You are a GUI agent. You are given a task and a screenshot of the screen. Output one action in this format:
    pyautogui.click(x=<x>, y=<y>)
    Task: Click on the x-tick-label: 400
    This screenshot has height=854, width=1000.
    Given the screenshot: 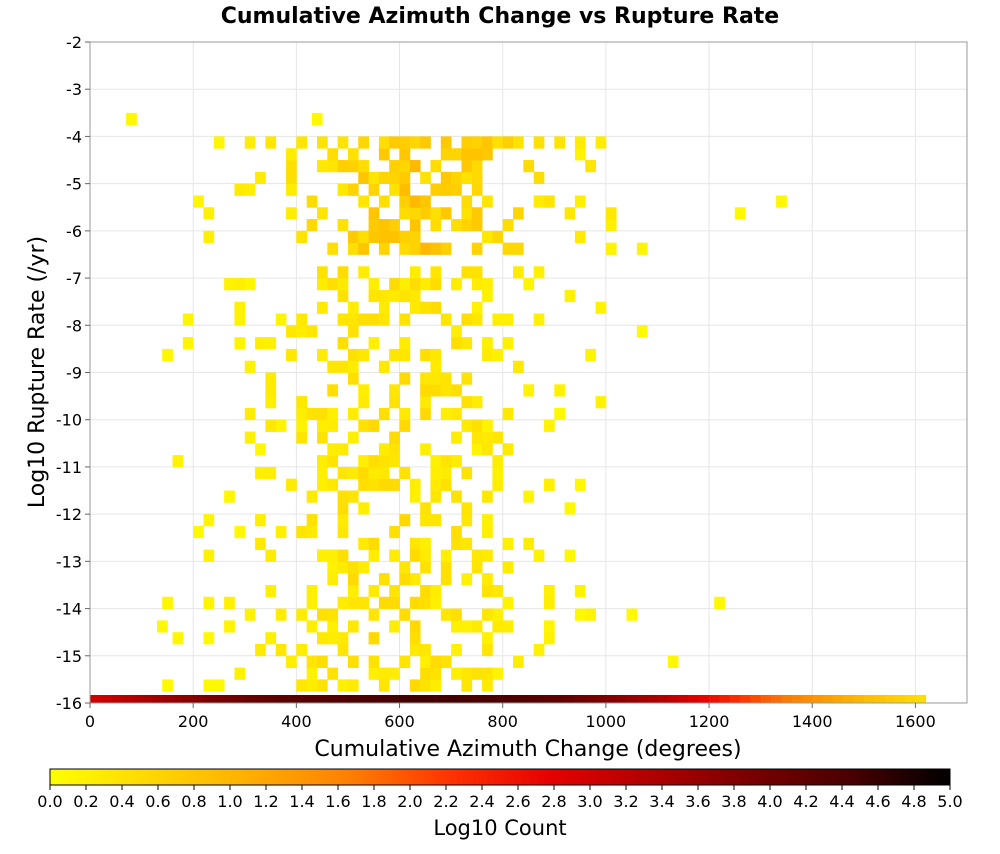 What is the action you would take?
    pyautogui.click(x=296, y=721)
    